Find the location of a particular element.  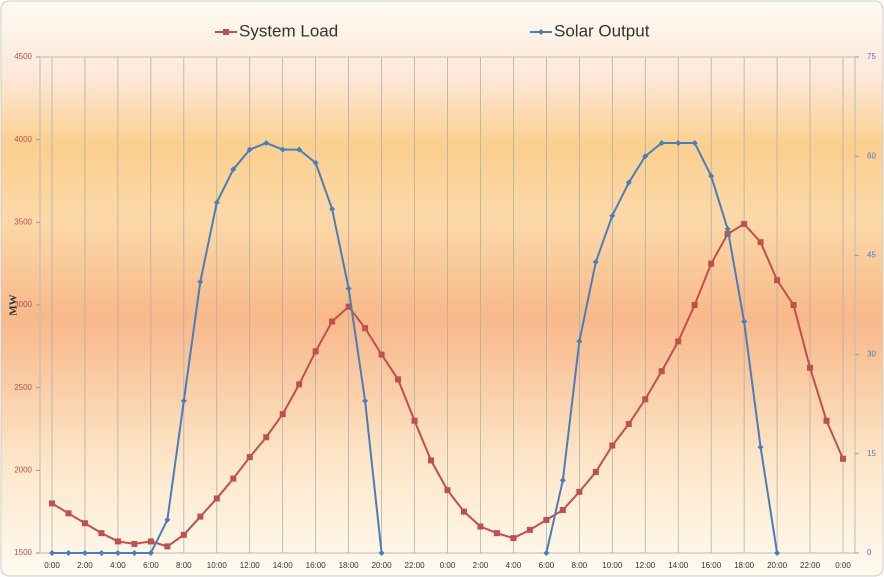

y2-tick-label: 45 is located at coordinates (871, 255).